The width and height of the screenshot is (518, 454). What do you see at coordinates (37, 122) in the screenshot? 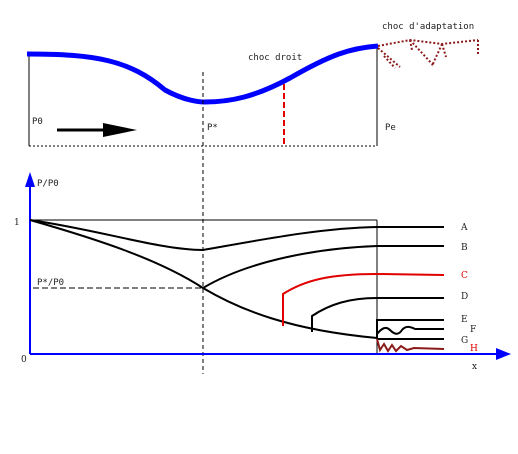
I see `inlet-label: P0` at bounding box center [37, 122].